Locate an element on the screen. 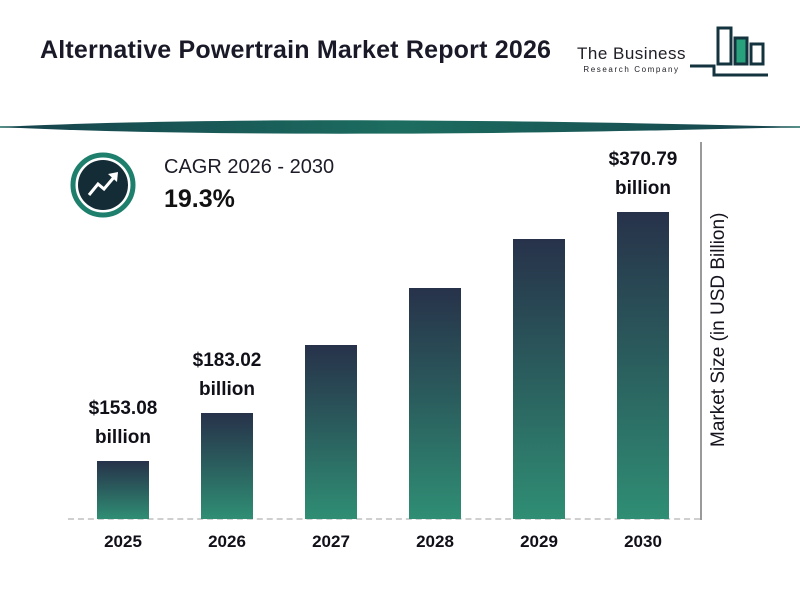  x-axis-label-2028: 2028 is located at coordinates (435, 541).